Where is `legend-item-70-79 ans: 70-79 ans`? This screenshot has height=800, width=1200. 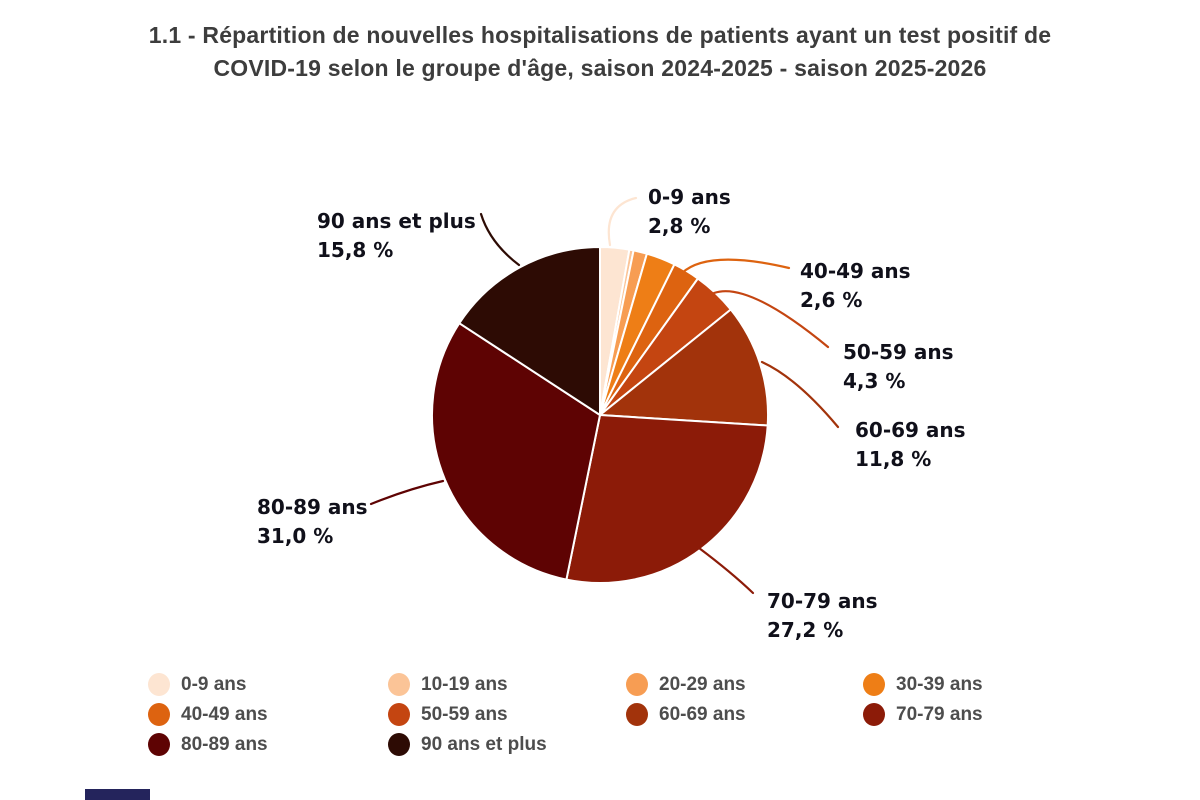 legend-item-70-79 ans: 70-79 ans is located at coordinates (923, 714).